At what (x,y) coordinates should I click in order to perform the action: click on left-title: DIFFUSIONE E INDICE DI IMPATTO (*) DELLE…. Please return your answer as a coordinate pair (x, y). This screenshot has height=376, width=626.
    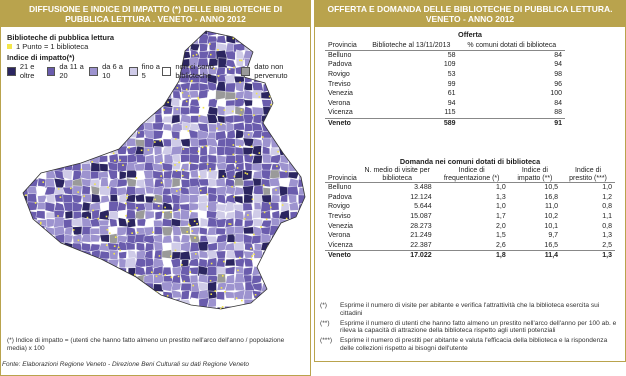
    Looking at the image, I should click on (155, 14).